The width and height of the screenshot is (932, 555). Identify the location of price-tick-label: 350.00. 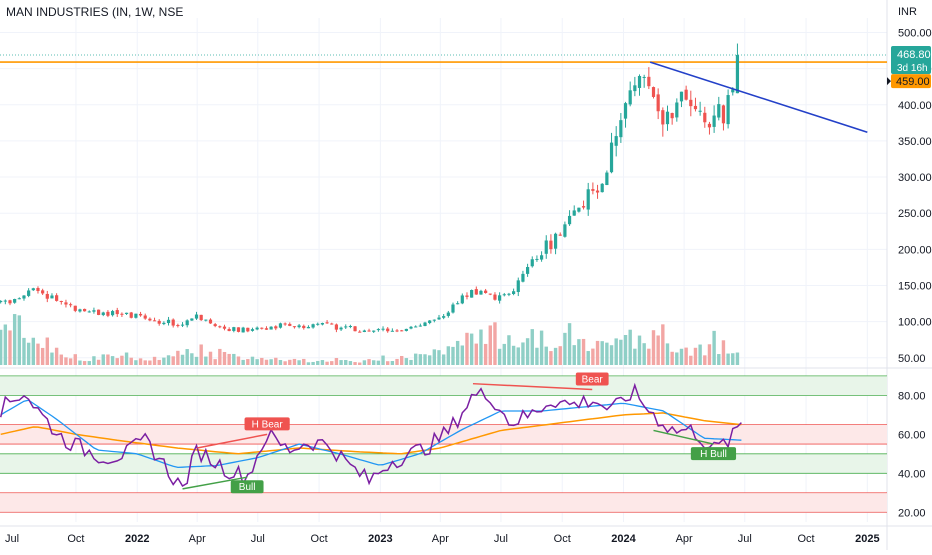
(915, 142).